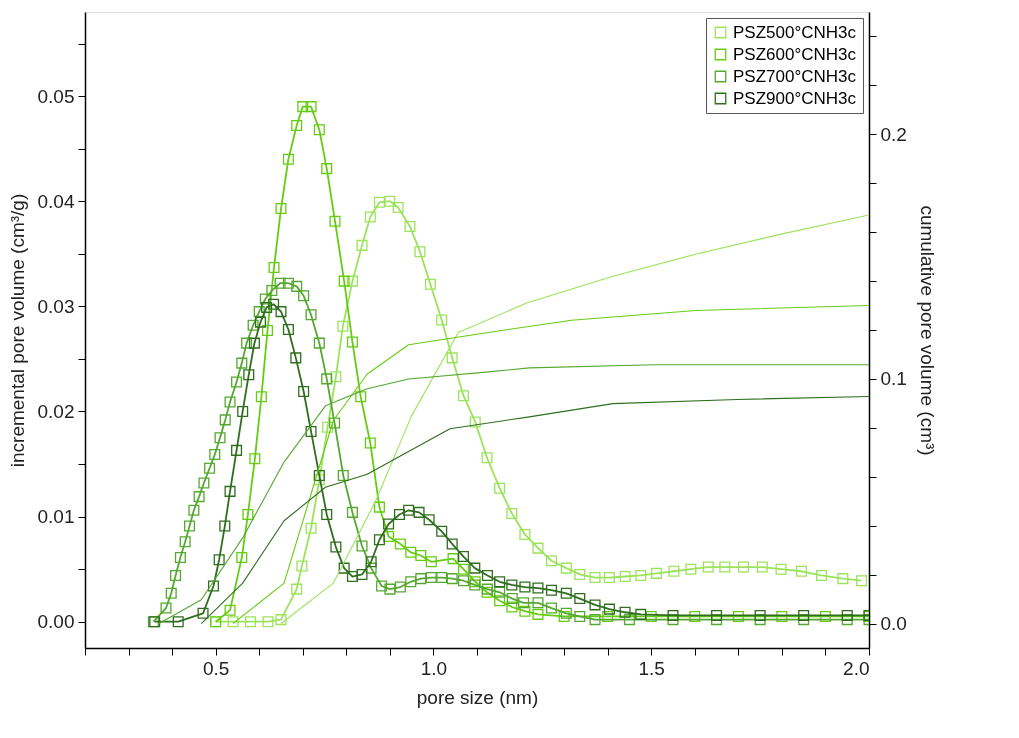  Describe the element at coordinates (56, 622) in the screenshot. I see `y-tick-label: 0.00` at that location.